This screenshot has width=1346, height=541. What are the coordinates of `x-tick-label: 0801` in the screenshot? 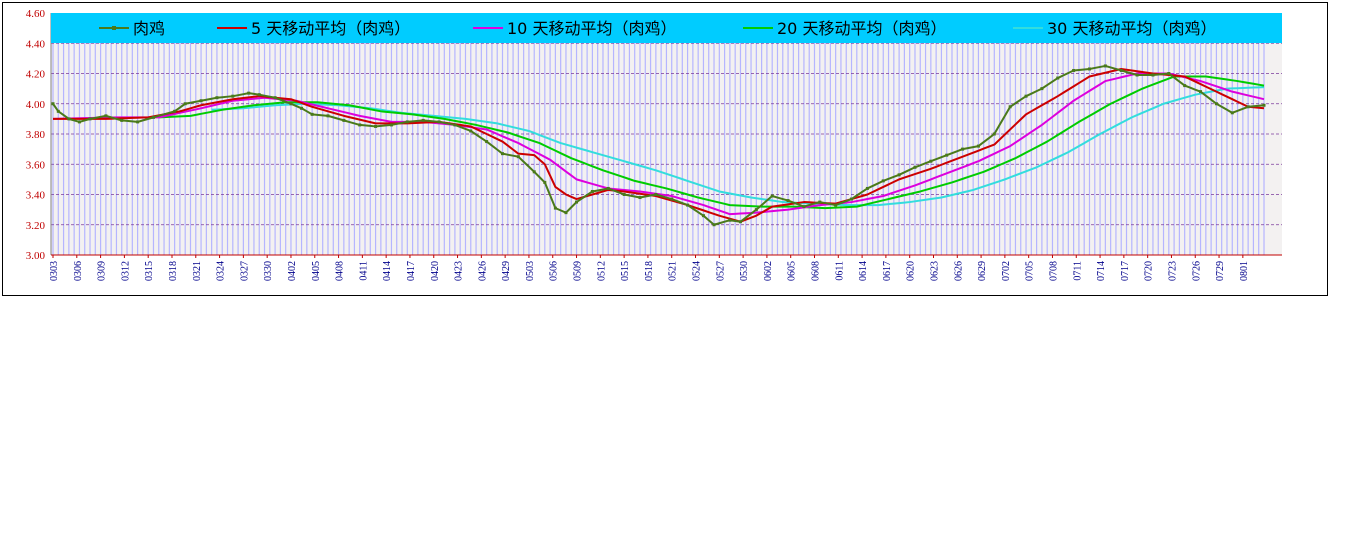 It's located at (1244, 271).